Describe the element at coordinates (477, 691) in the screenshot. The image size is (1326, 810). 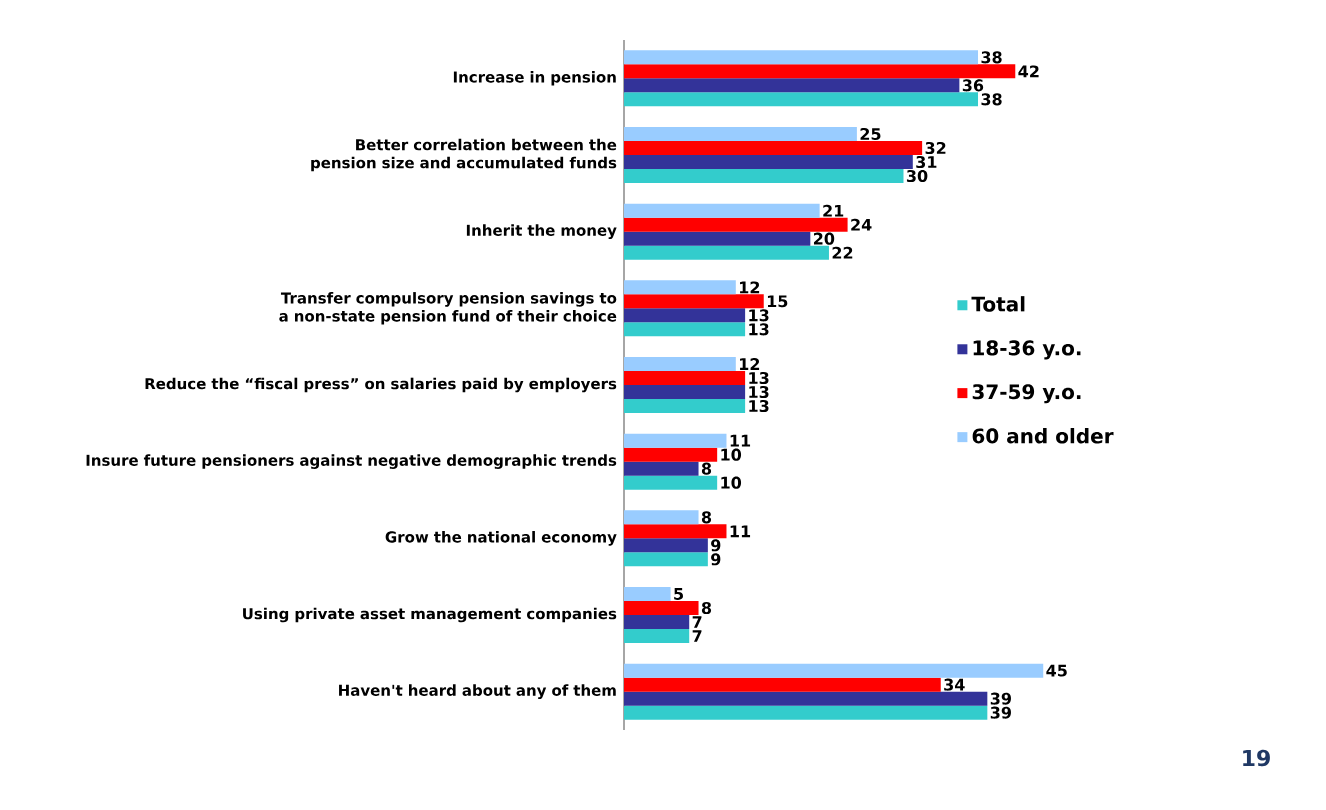
I see `y-tick-label: Haven't heard about any of them` at that location.